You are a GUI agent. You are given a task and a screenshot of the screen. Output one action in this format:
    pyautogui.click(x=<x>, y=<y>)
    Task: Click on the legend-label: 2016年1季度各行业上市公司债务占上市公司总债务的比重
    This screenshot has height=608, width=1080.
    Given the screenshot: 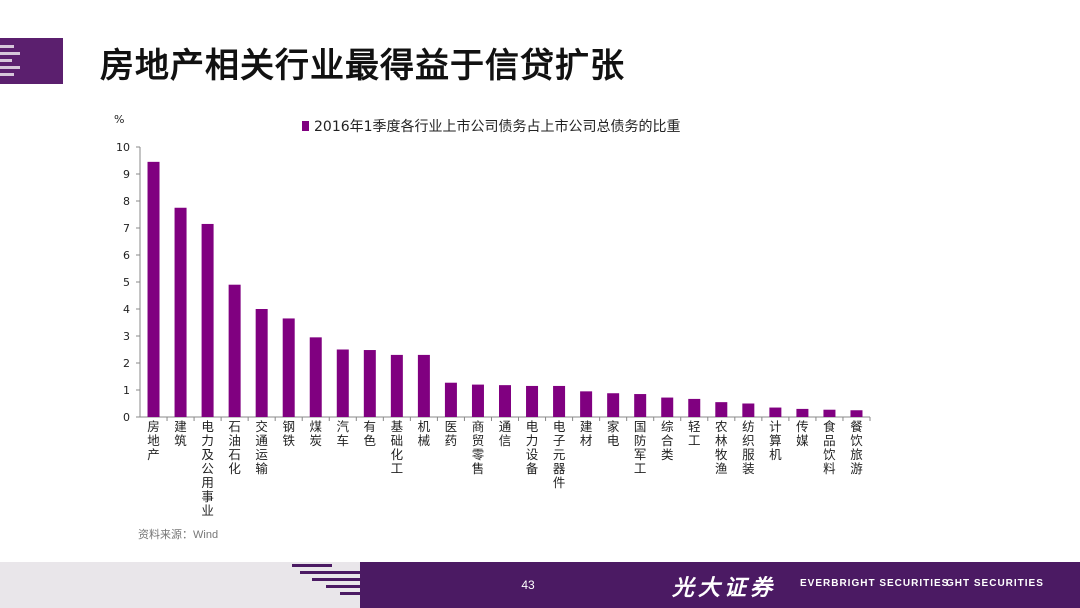 What is the action you would take?
    pyautogui.click(x=497, y=126)
    